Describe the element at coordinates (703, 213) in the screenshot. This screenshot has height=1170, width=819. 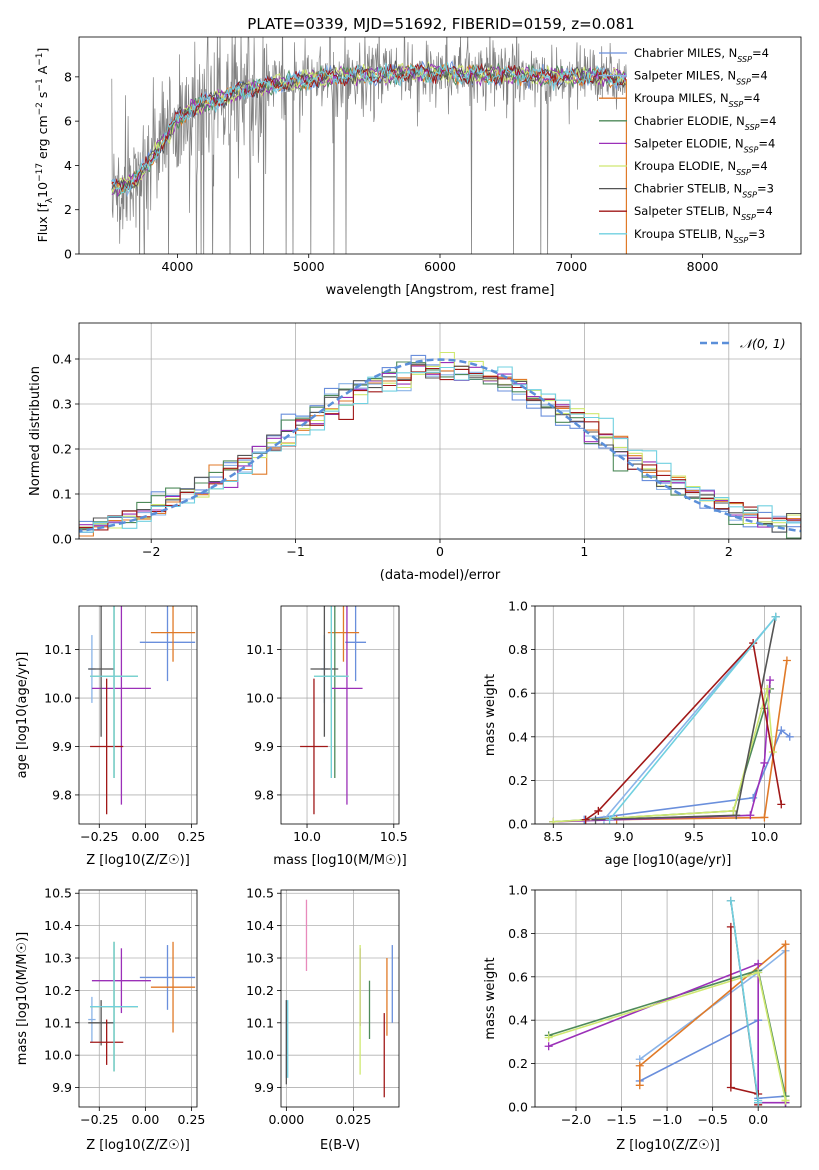
I see `legend-entry: Salpeter STELIB, NSSP=4` at that location.